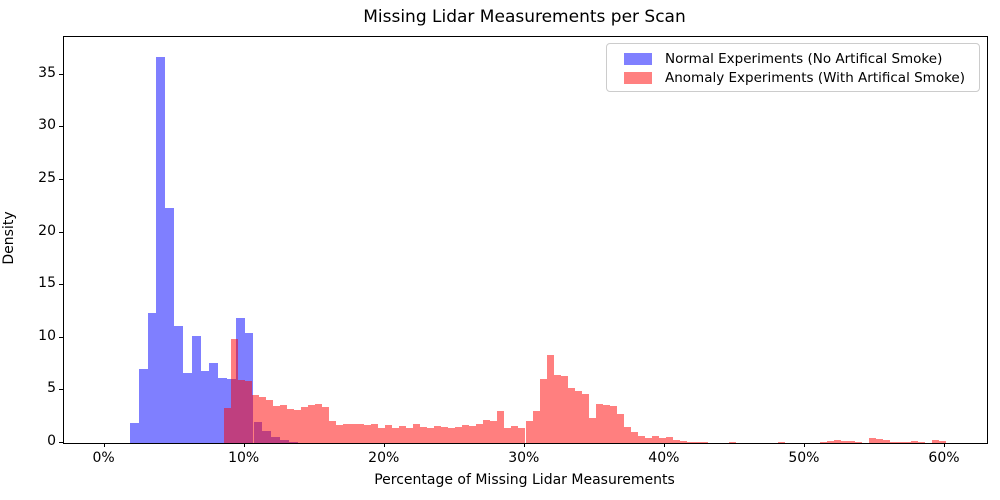  Describe the element at coordinates (804, 58) in the screenshot. I see `legend-label-normal: Normal Experiments (No Artifical Smoke)` at that location.